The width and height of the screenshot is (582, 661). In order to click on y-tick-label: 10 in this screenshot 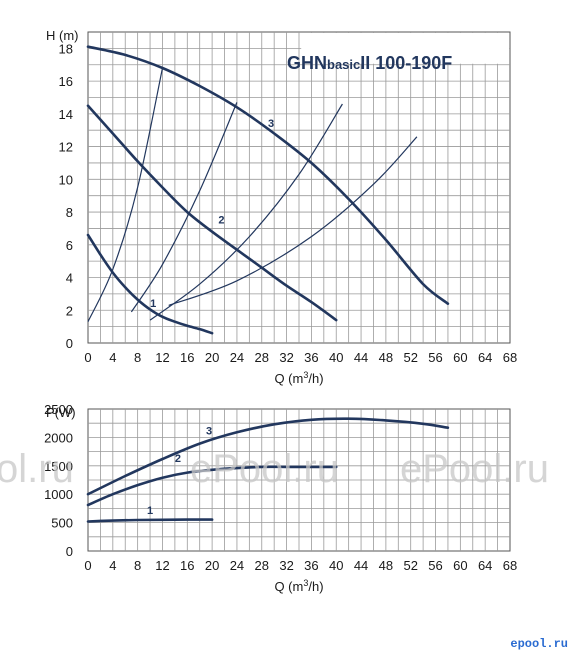, I will do `click(66, 179)`.